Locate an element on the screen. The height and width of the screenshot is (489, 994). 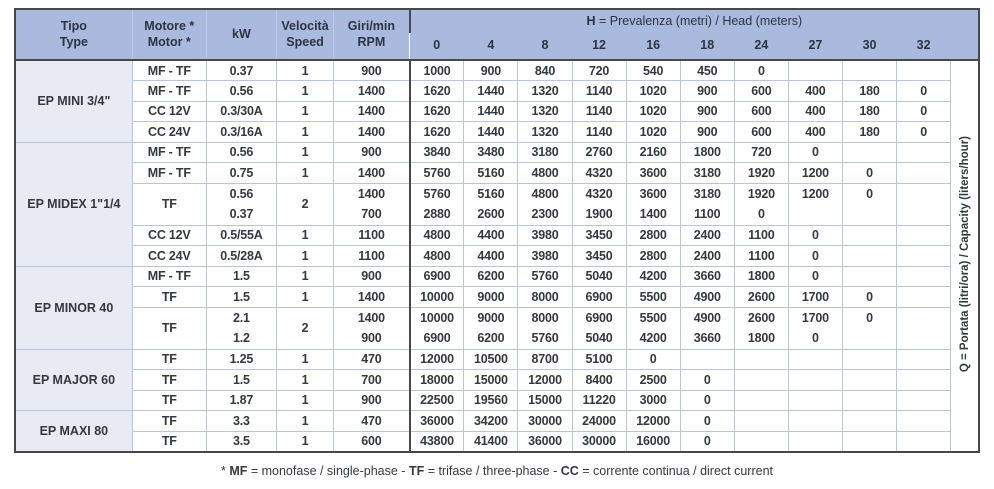
table-row: TF 1.5 1 700 18000 15000 12000 8400 2500 0 is located at coordinates (497, 380).